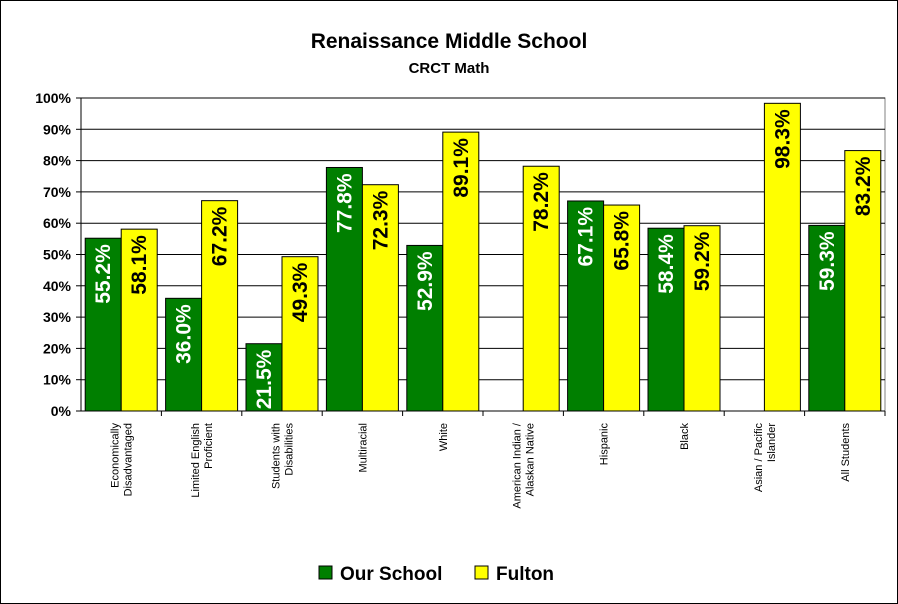  Describe the element at coordinates (782, 139) in the screenshot. I see `data-label-fulton: 98.3%` at that location.